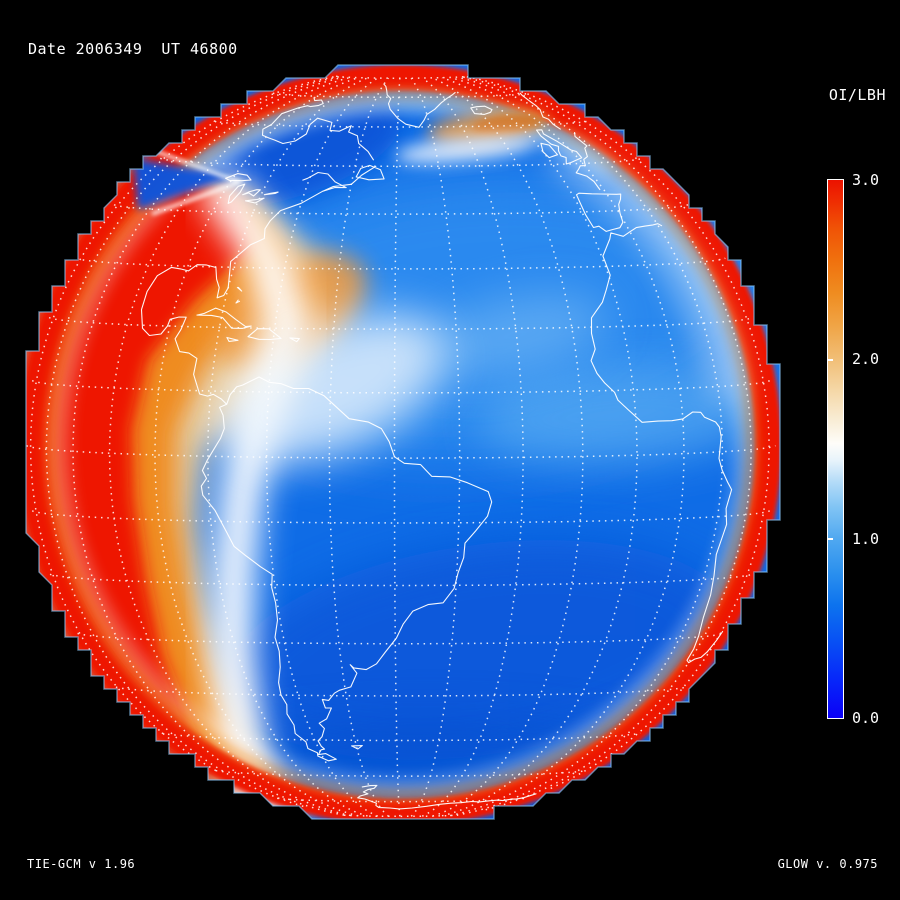 Image resolution: width=900 pixels, height=900 pixels. Describe the element at coordinates (133, 49) in the screenshot. I see `date-label: Date 2006349 UT 46800` at that location.